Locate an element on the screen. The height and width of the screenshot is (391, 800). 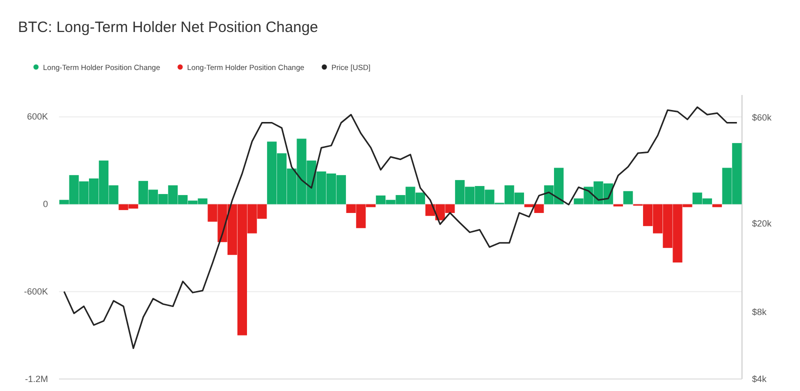
y2-tick-label: $4k is located at coordinates (760, 379).